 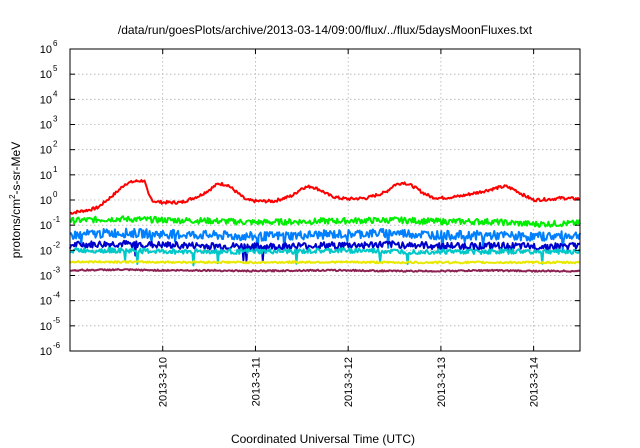 What do you see at coordinates (55, 144) in the screenshot?
I see `y-tick-exponent: 2` at bounding box center [55, 144].